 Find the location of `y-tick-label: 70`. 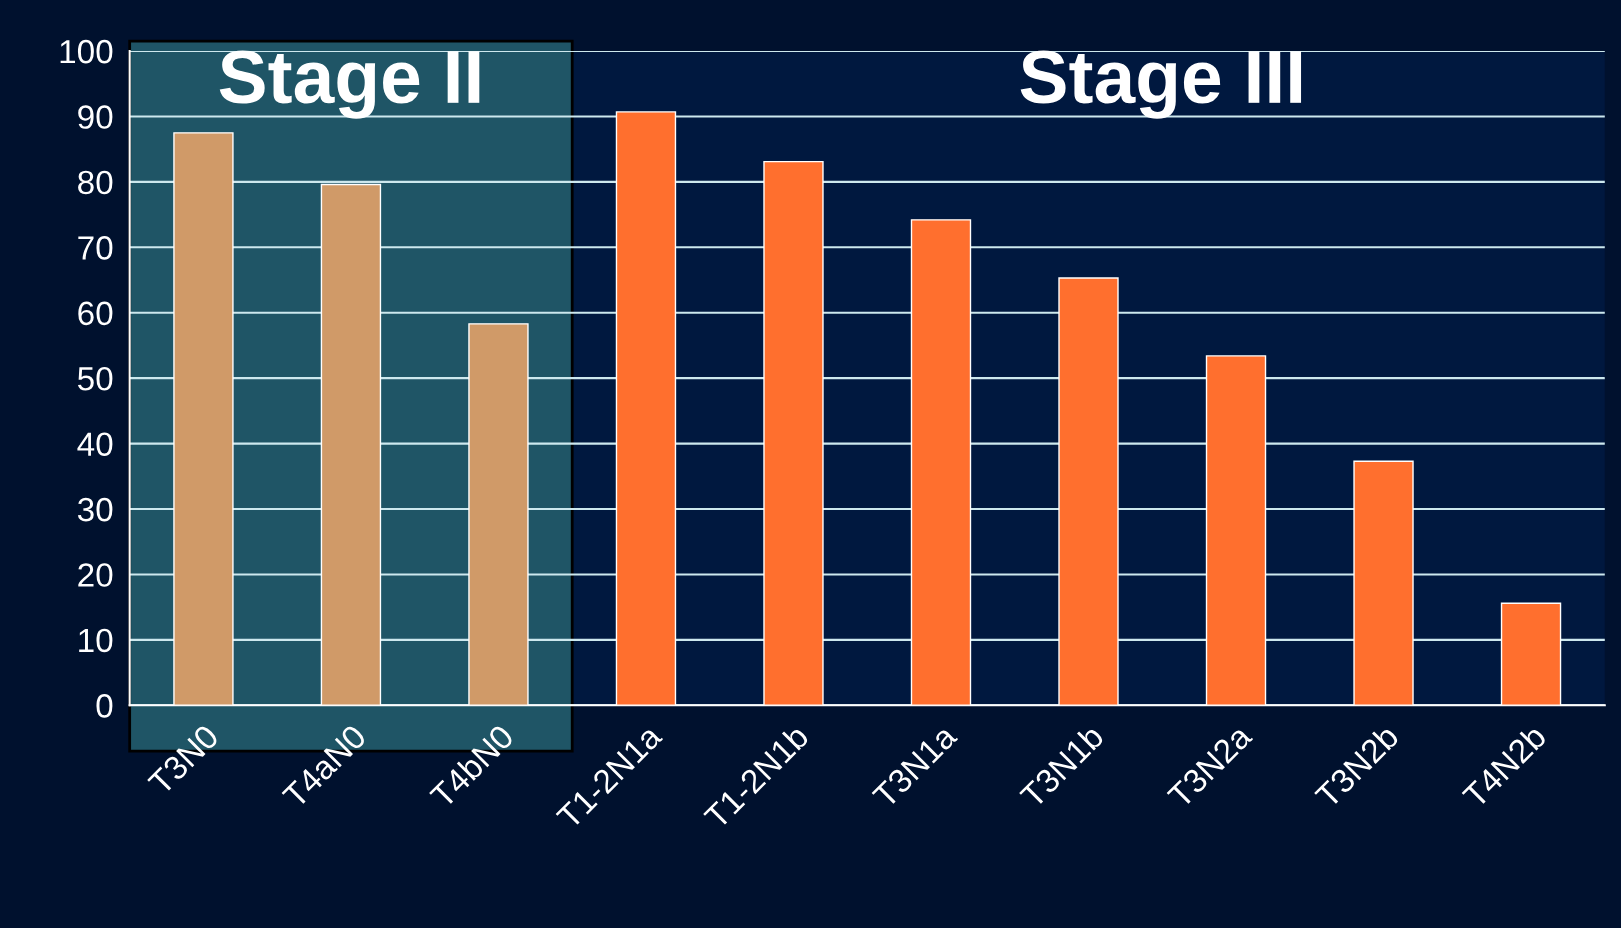

y-tick-label: 70 is located at coordinates (95, 248).